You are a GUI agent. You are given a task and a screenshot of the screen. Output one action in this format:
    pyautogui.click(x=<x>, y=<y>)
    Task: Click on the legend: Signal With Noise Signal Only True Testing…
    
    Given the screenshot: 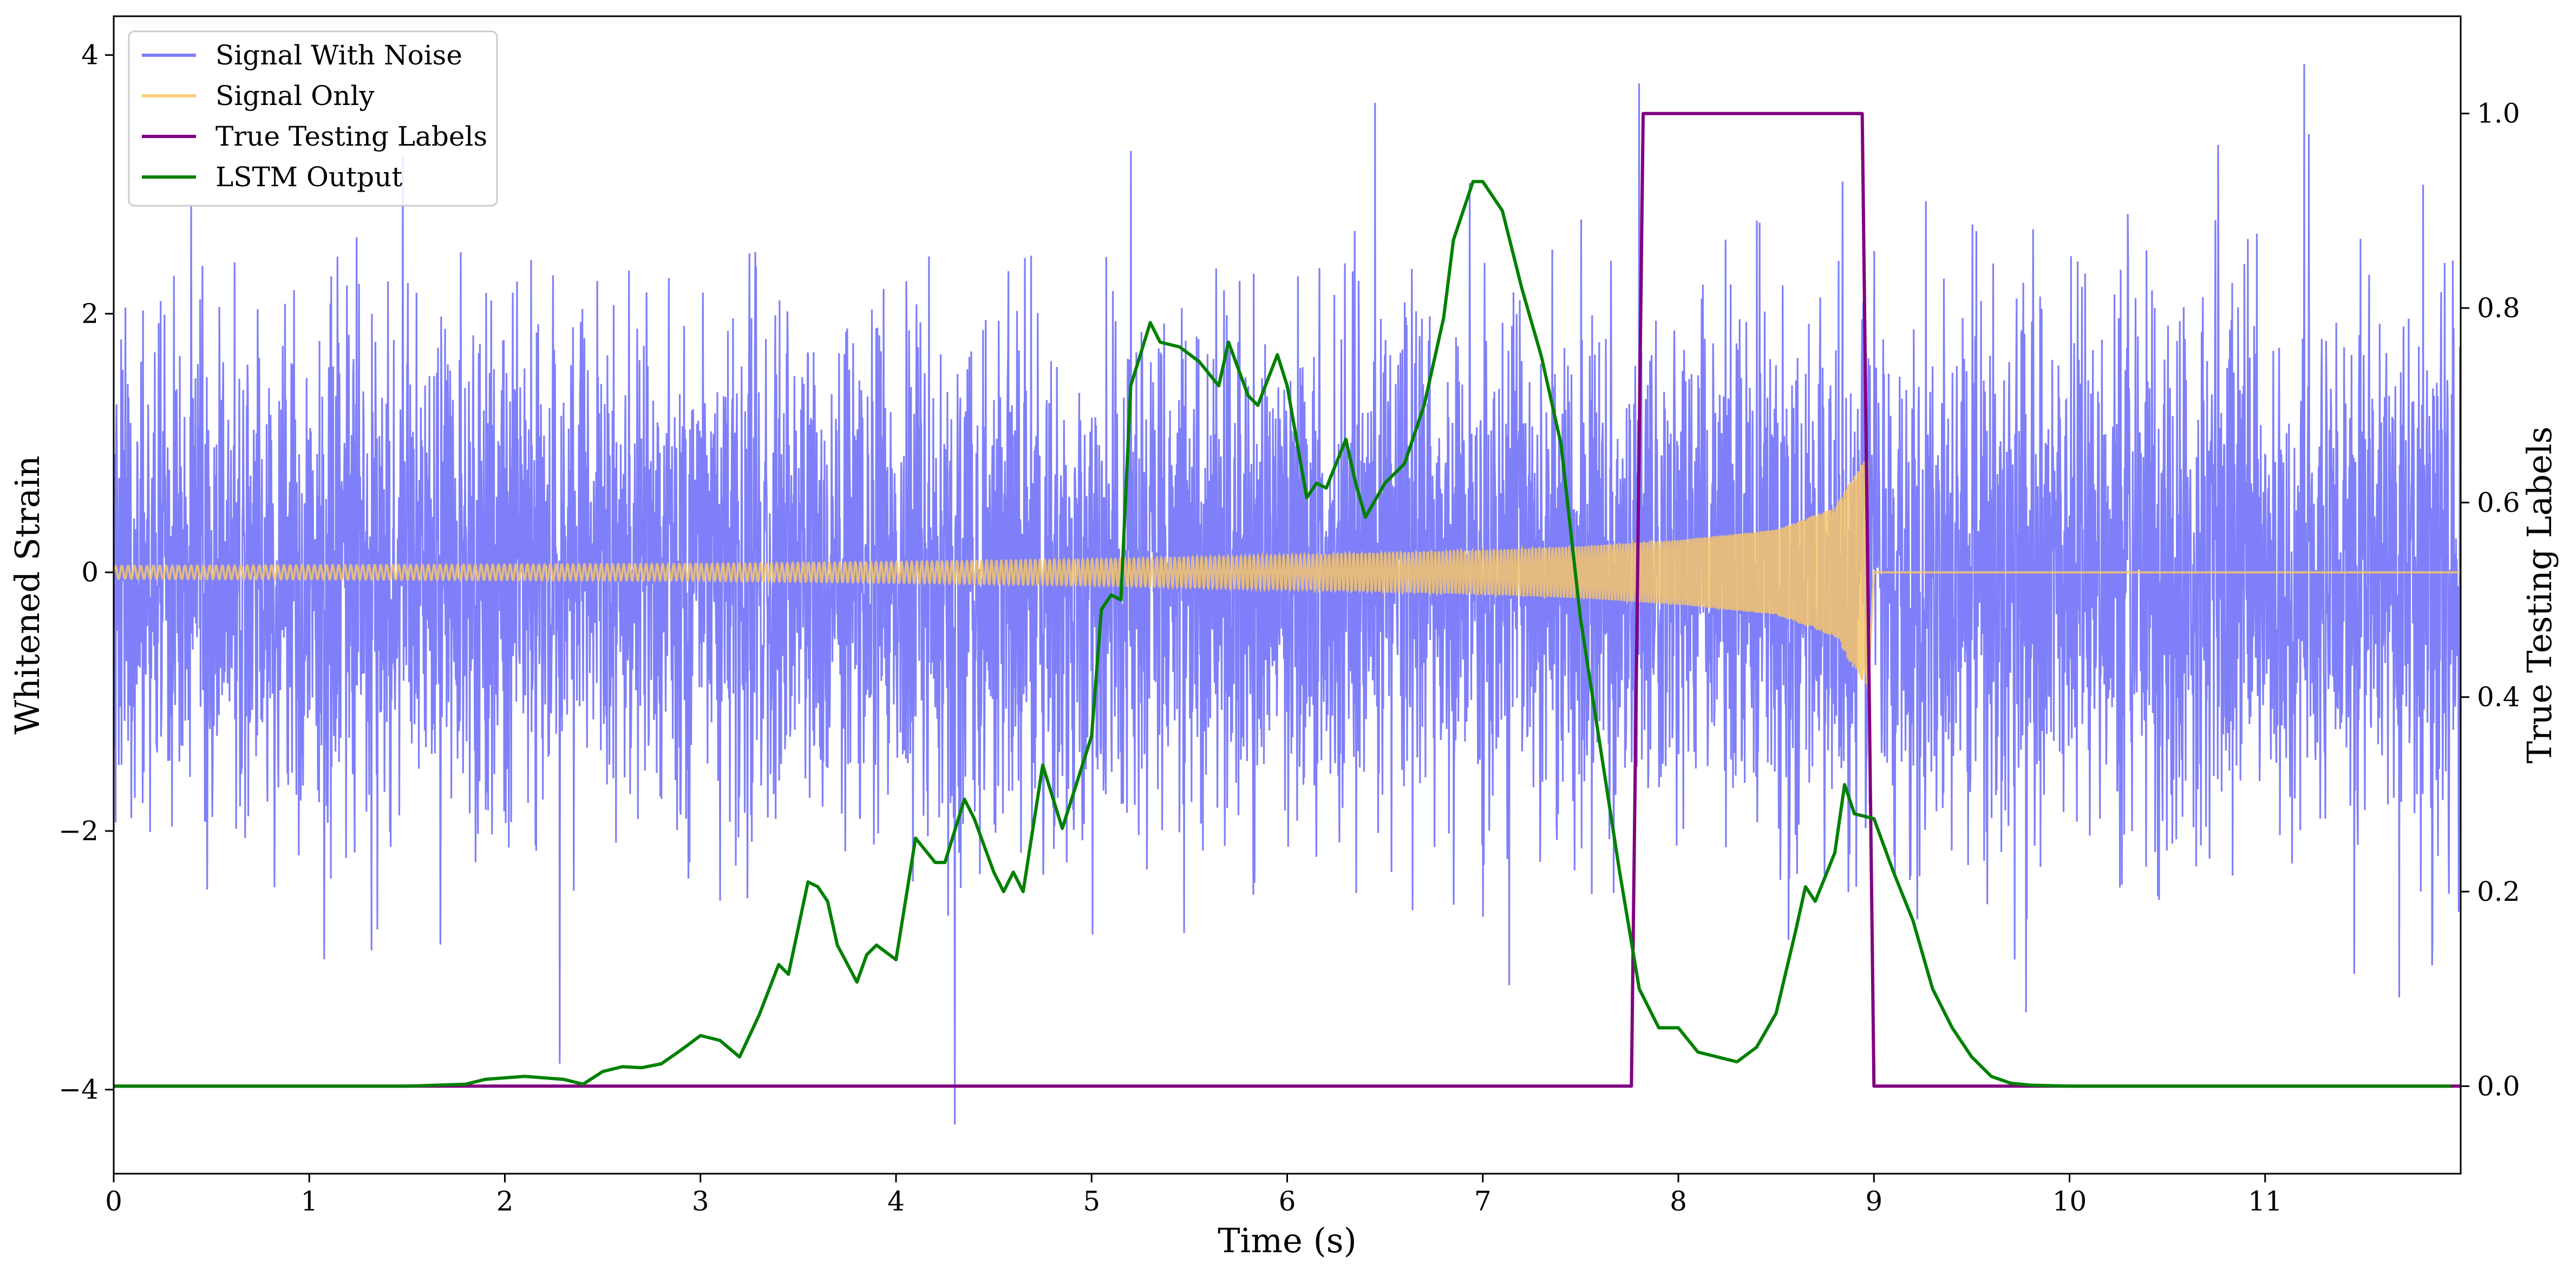 What is the action you would take?
    pyautogui.click(x=313, y=118)
    